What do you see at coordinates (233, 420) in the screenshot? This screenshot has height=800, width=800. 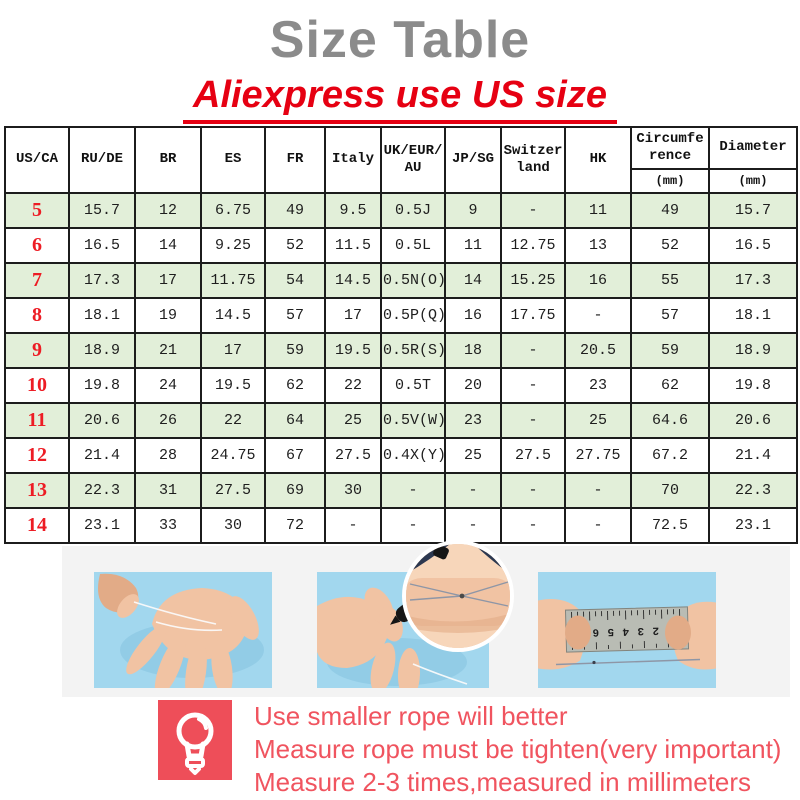 I see `table-cell: 22` at bounding box center [233, 420].